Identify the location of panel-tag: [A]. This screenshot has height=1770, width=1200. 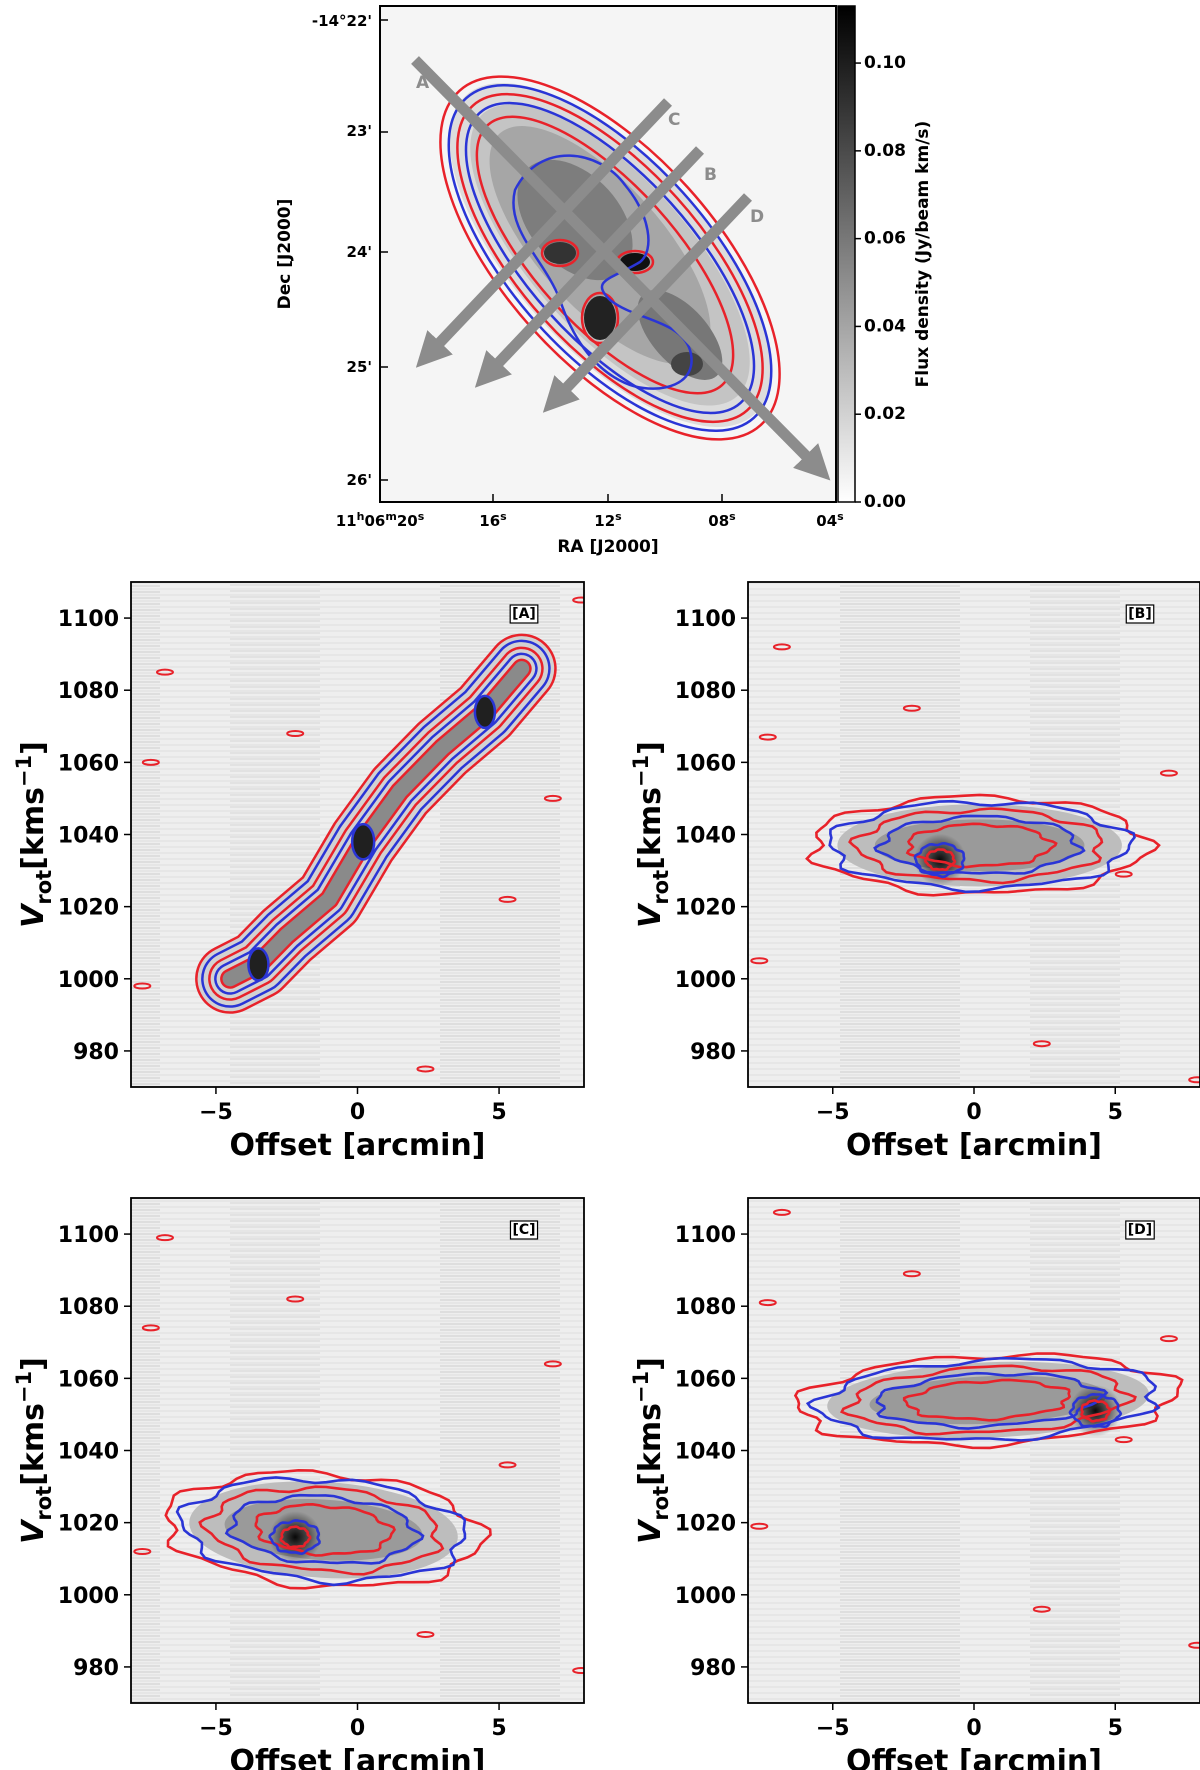
(524, 614).